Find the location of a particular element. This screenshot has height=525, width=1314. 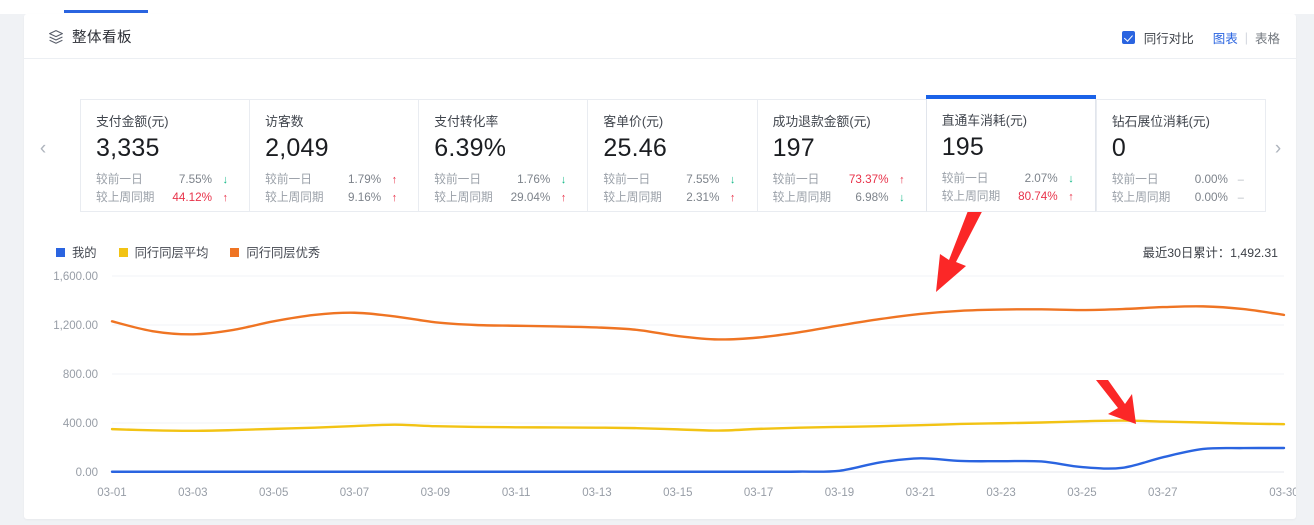

kpi-value: 197 is located at coordinates (793, 148).